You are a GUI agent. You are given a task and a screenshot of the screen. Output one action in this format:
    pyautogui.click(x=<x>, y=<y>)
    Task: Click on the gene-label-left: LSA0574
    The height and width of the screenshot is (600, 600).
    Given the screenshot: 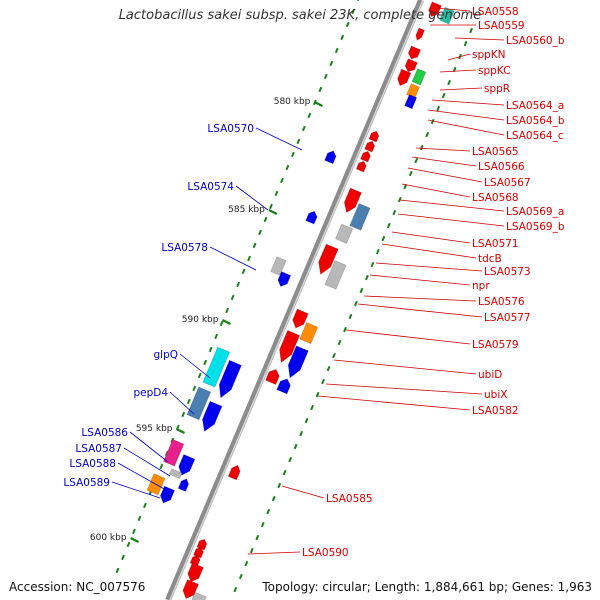 What is the action you would take?
    pyautogui.click(x=210, y=187)
    